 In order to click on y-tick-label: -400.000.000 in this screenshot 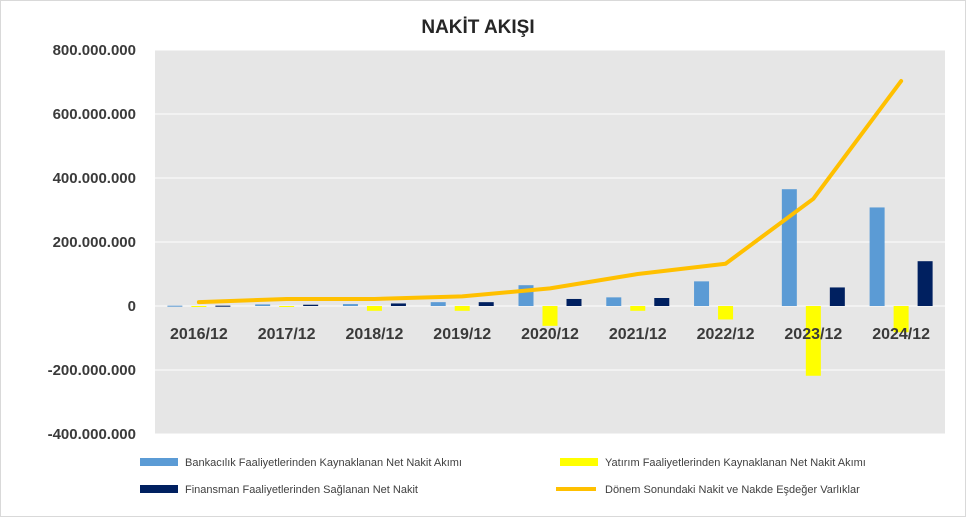, I will do `click(92, 434)`.